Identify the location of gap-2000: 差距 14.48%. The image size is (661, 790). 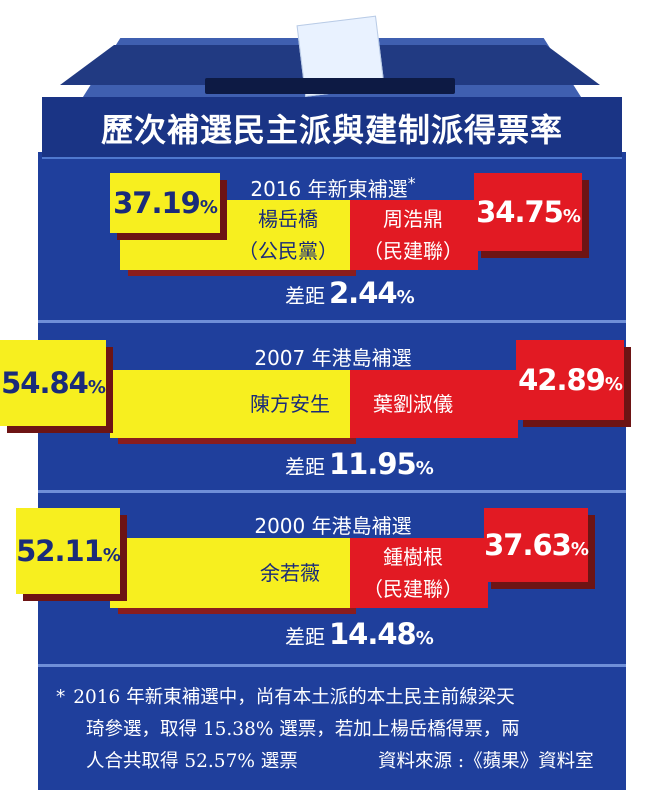
(359, 634).